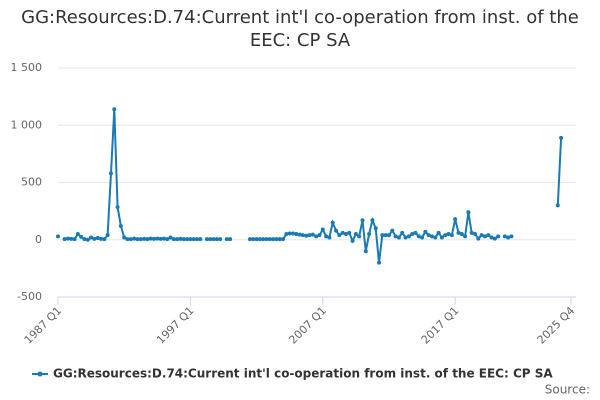  What do you see at coordinates (567, 390) in the screenshot?
I see `source: Source:` at bounding box center [567, 390].